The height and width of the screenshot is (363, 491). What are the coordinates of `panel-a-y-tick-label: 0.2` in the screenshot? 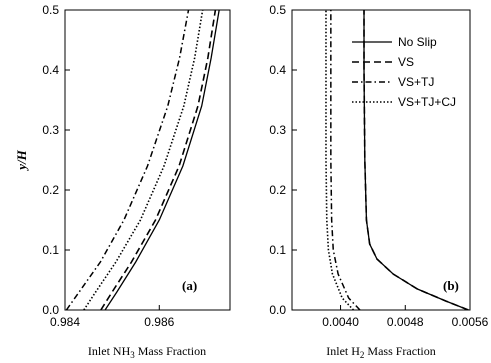 It's located at (50, 190).